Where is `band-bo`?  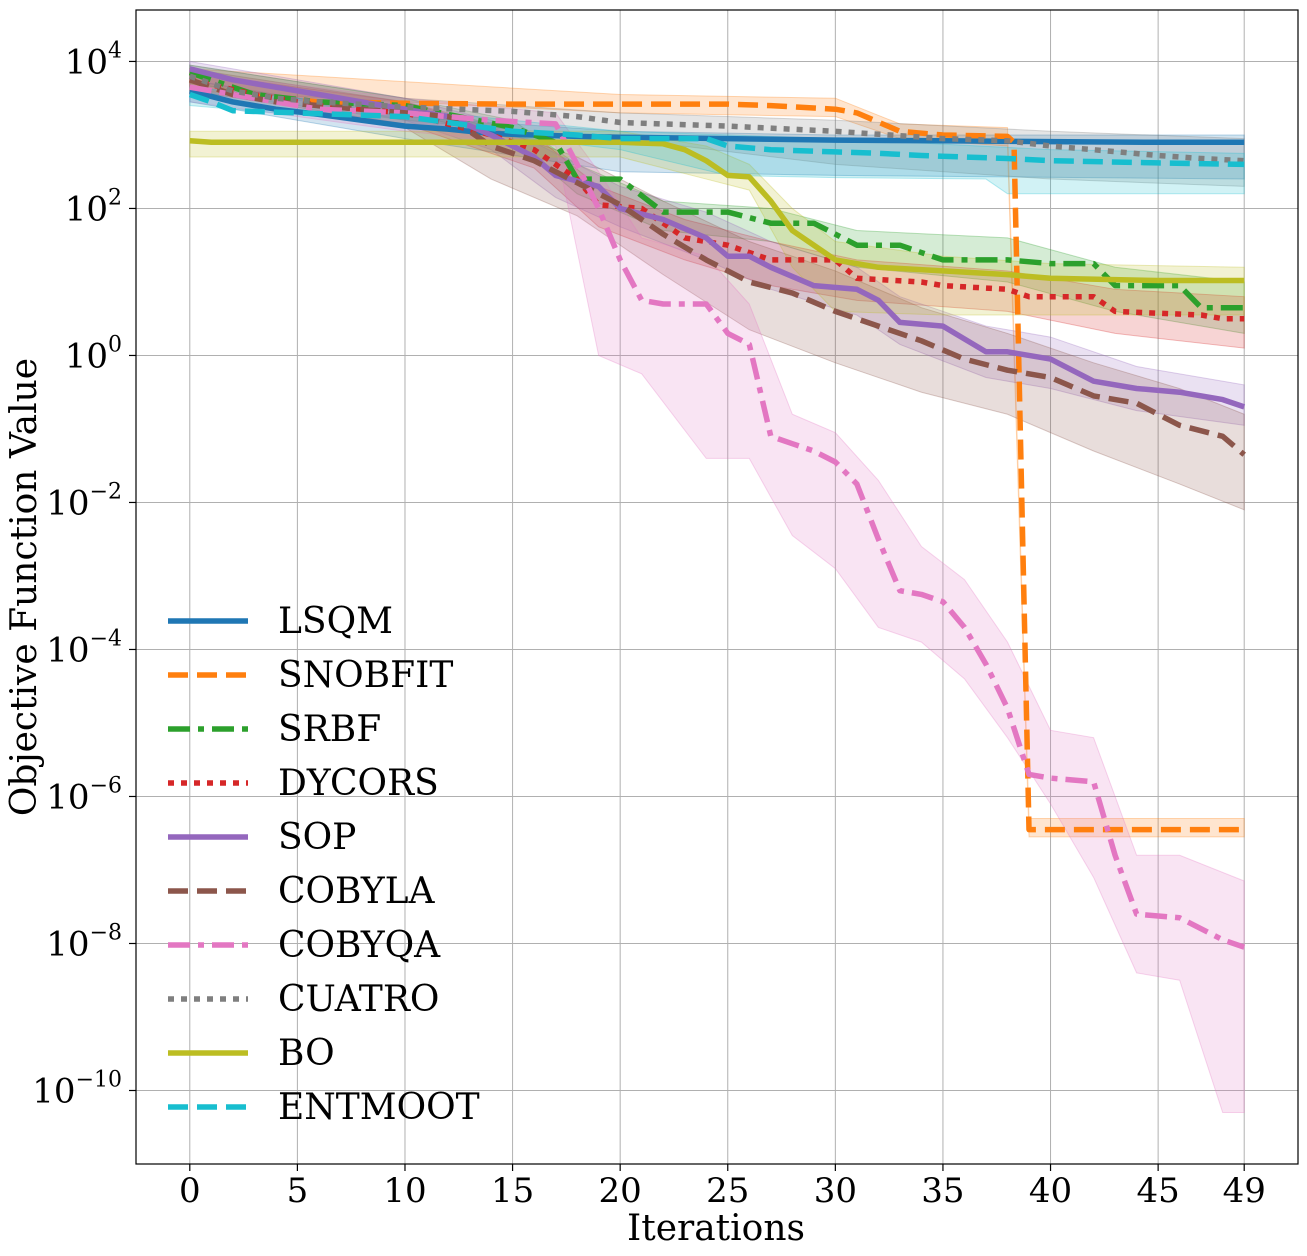 band-bo is located at coordinates (717, 223).